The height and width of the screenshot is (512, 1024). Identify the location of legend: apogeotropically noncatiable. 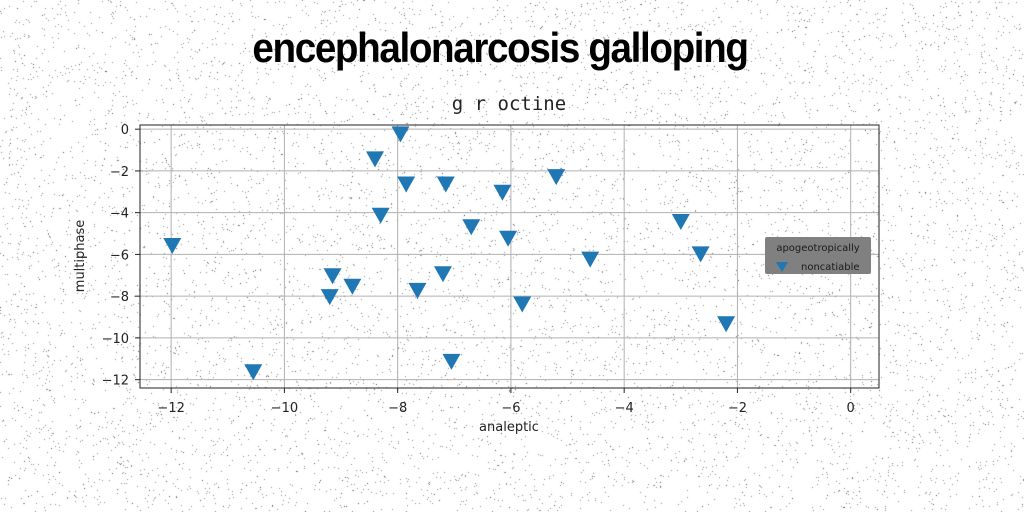
(818, 255).